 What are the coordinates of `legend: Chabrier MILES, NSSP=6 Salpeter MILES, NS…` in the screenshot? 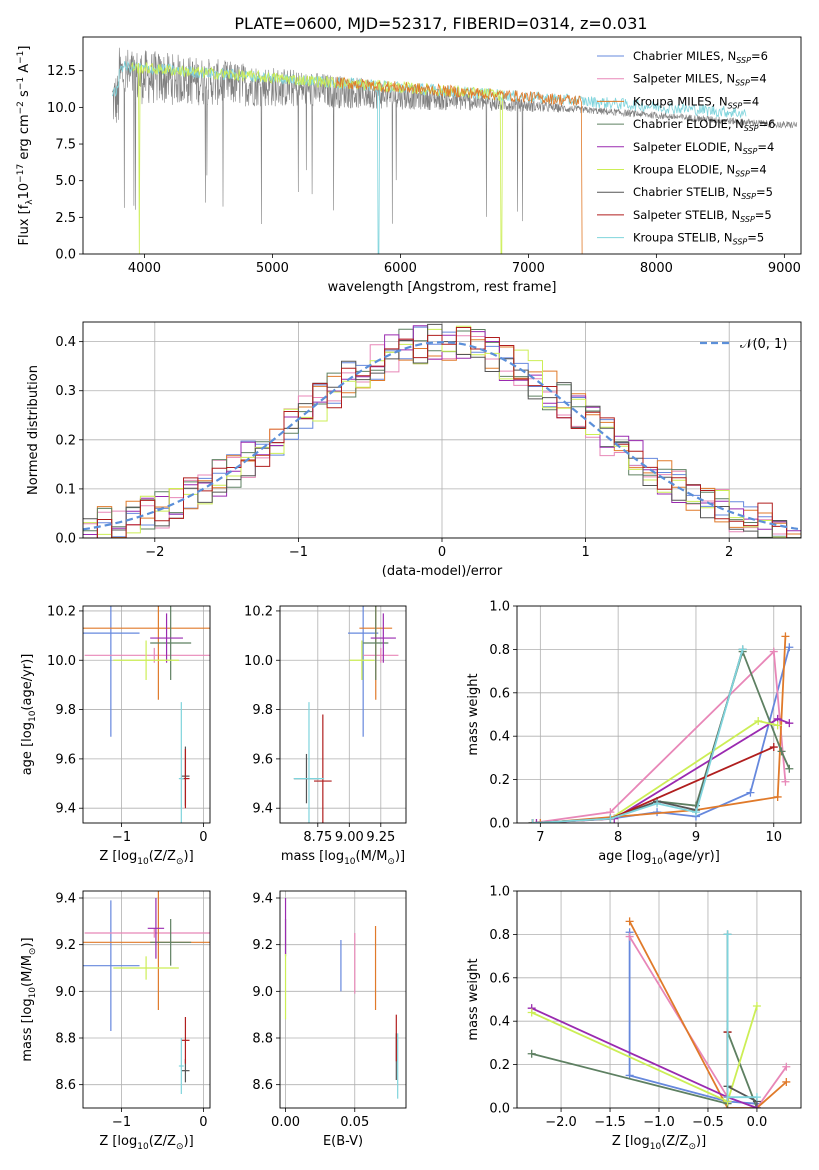 It's located at (686, 148).